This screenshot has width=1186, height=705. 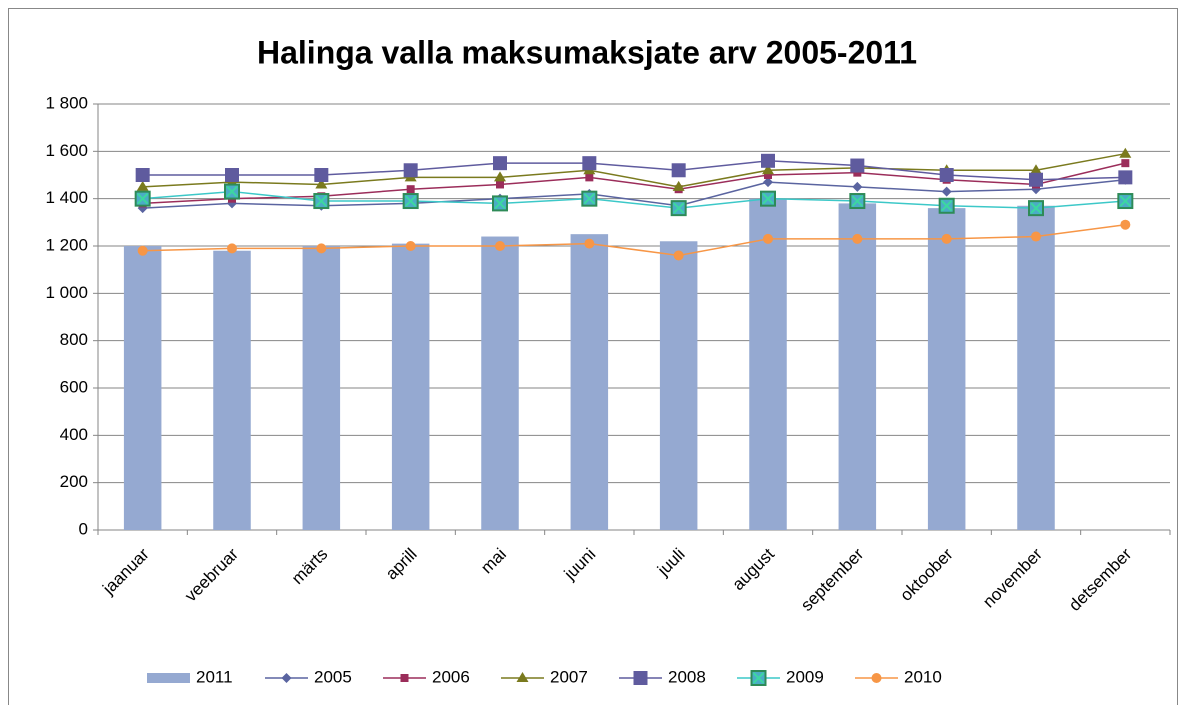 What do you see at coordinates (687, 676) in the screenshot?
I see `legend-label: 2008` at bounding box center [687, 676].